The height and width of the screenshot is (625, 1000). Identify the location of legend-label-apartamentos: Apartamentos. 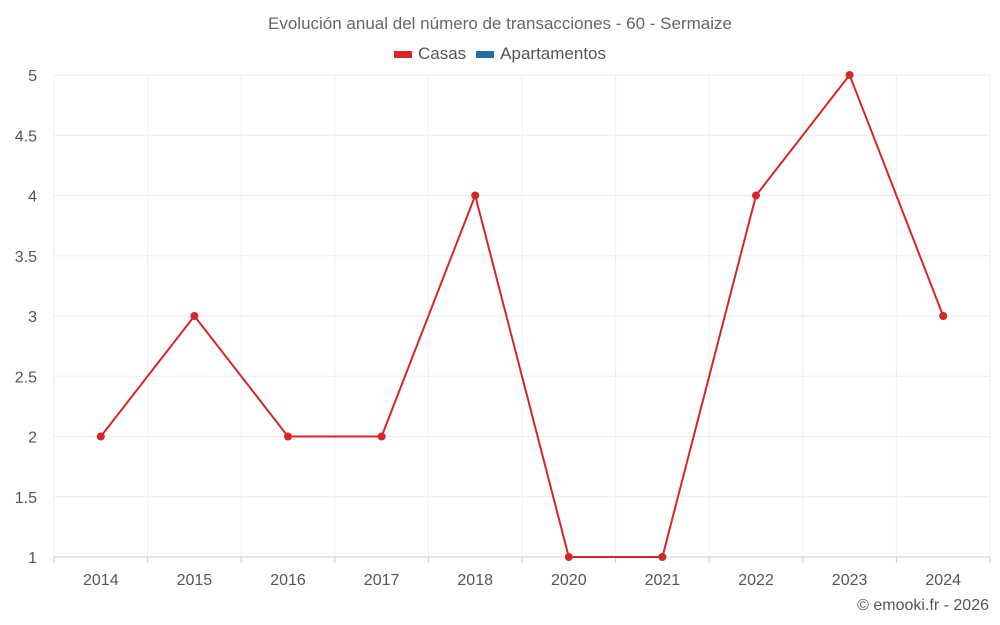
(553, 53).